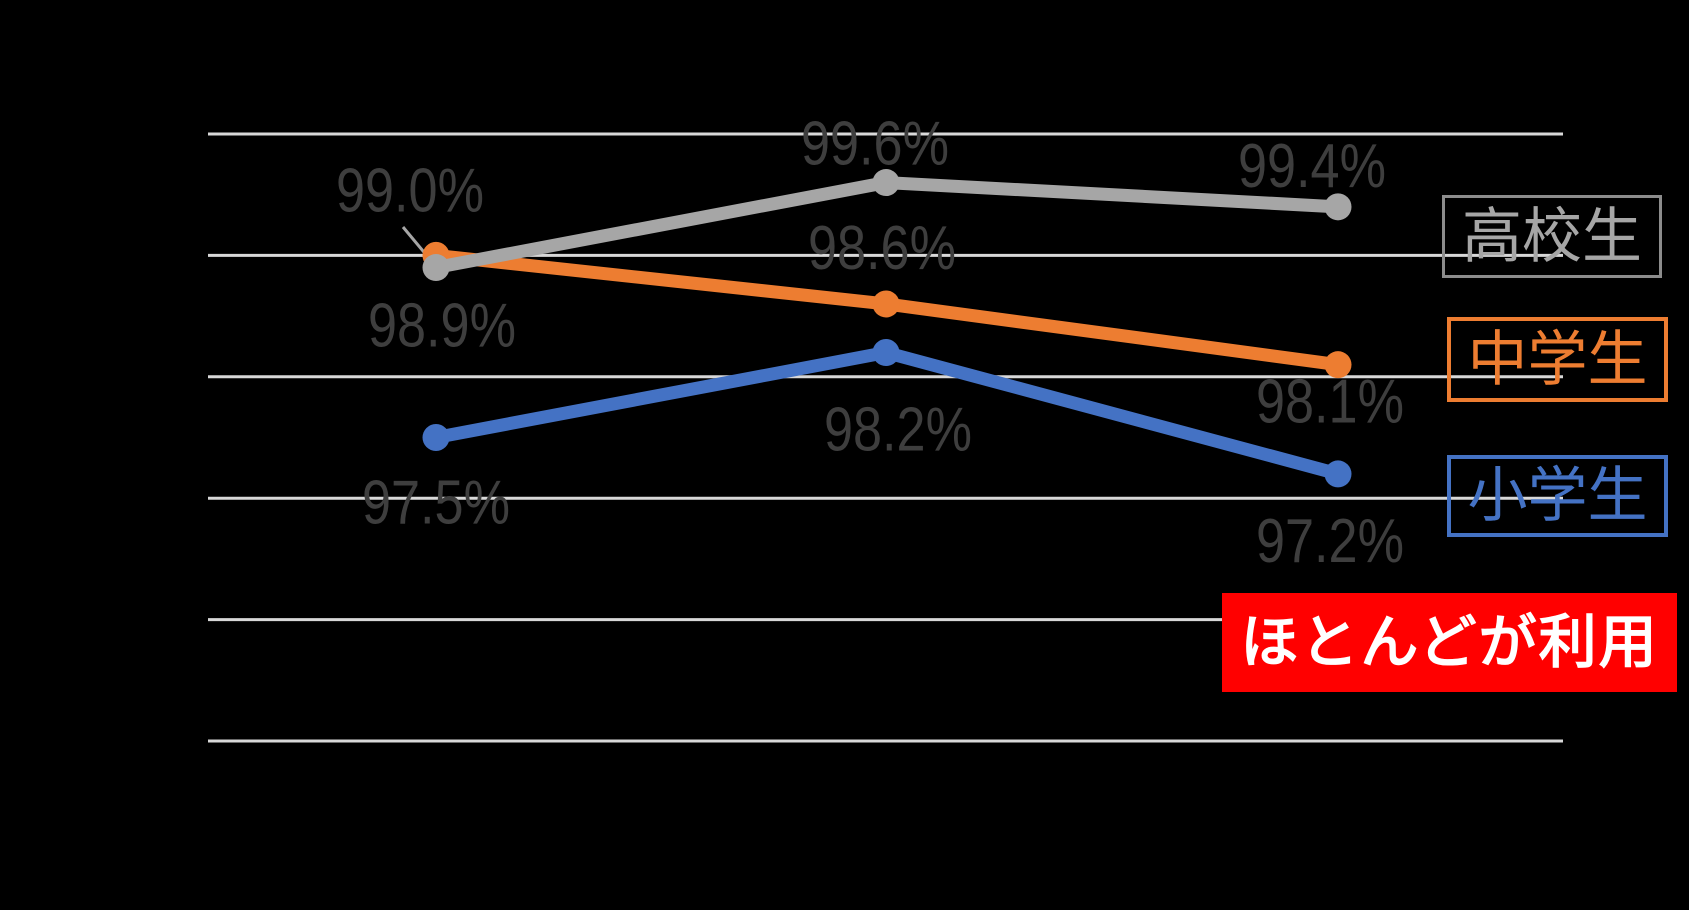 The image size is (1689, 910). Describe the element at coordinates (1312, 166) in the screenshot. I see `data-label: 99.4%` at that location.